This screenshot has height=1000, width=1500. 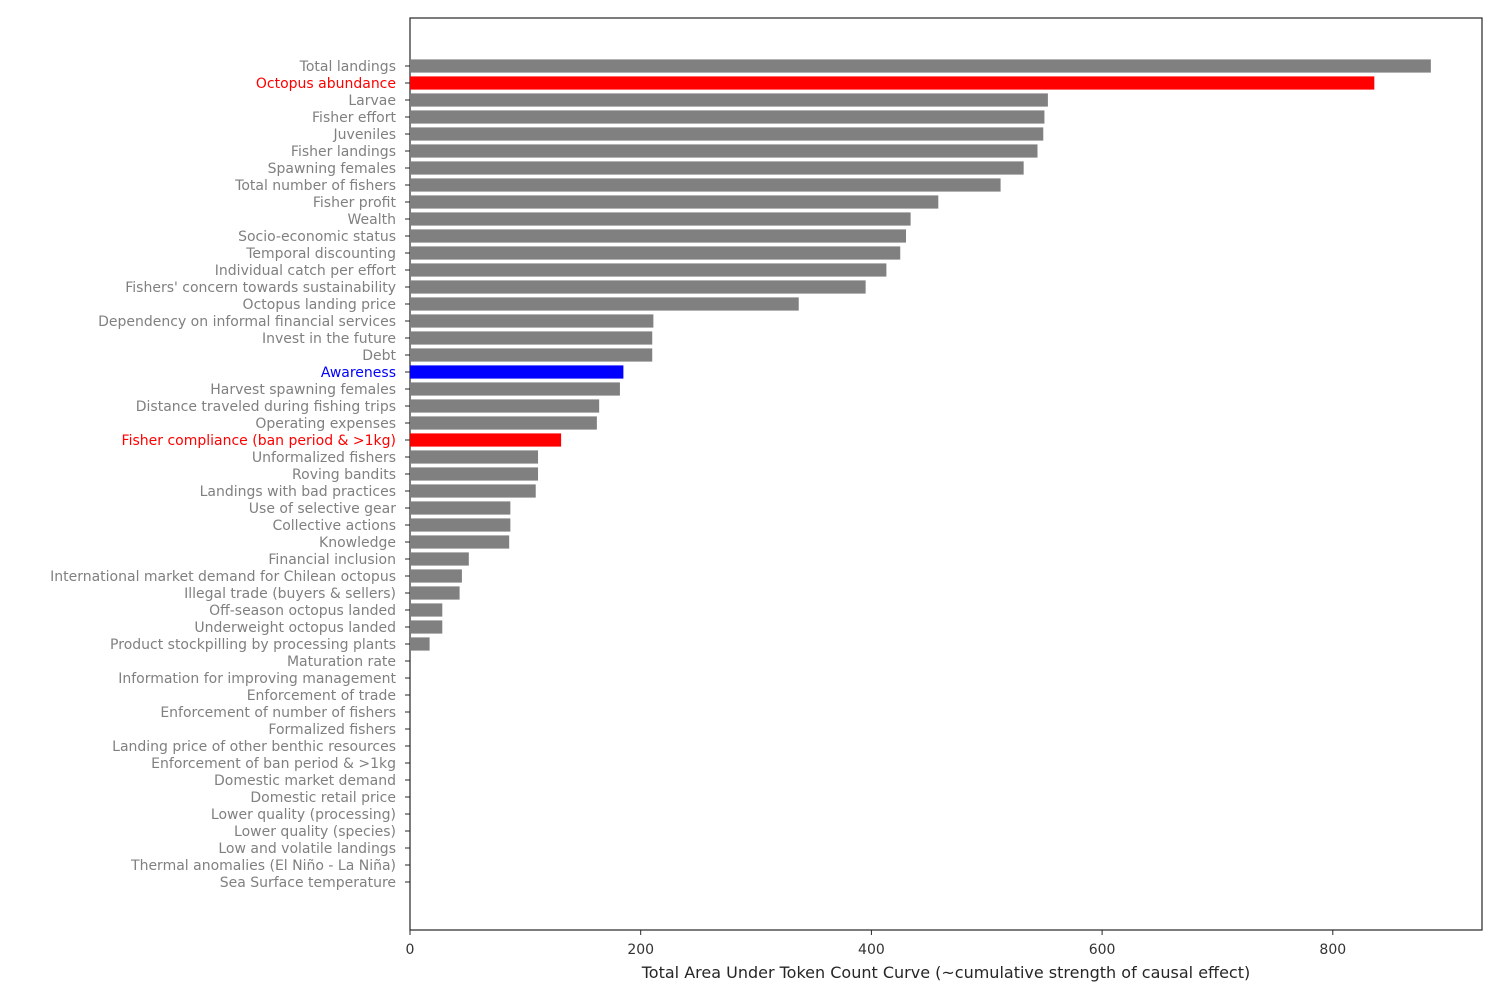 What do you see at coordinates (326, 84) in the screenshot?
I see `category-label-1: Octopus abundance` at bounding box center [326, 84].